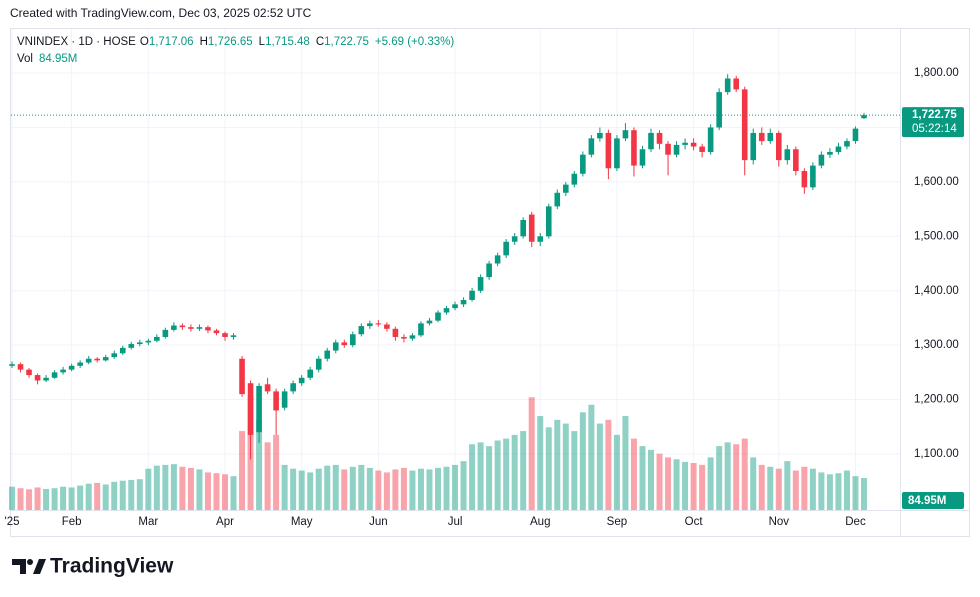 The image size is (980, 597). I want to click on x-tick-label: Feb, so click(72, 522).